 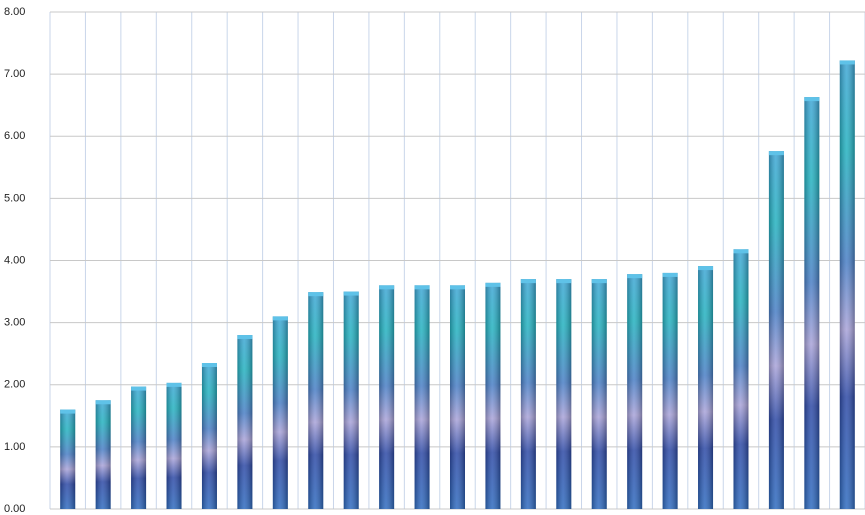 What do you see at coordinates (14, 136) in the screenshot?
I see `y-tick-label: 6.00` at bounding box center [14, 136].